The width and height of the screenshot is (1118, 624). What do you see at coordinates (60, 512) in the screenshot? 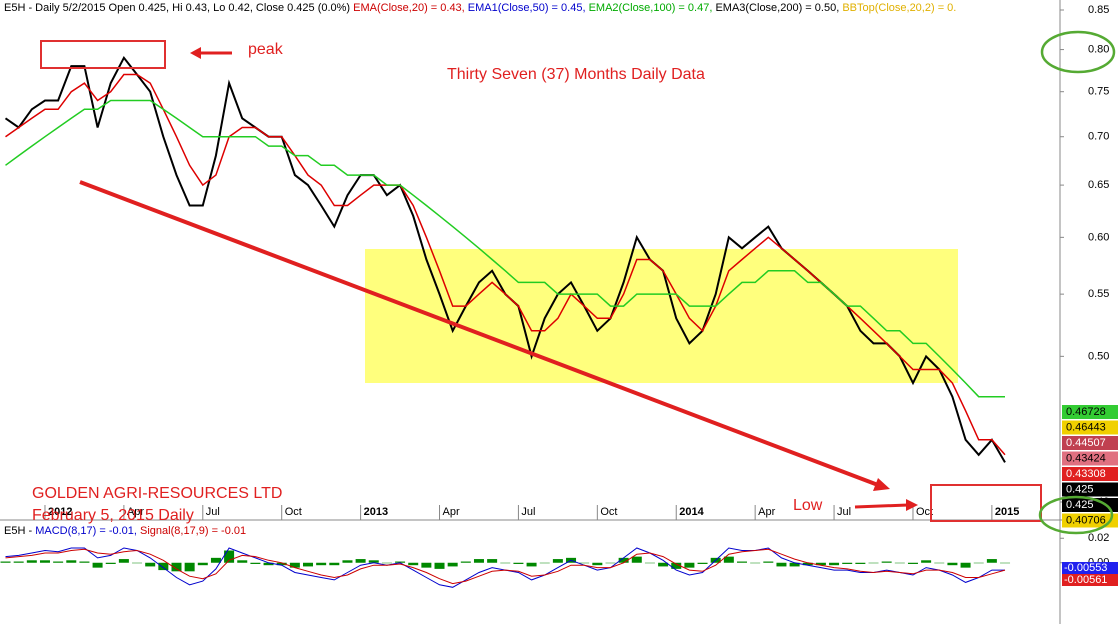
I see `x-tick-label: 2012` at bounding box center [60, 512].